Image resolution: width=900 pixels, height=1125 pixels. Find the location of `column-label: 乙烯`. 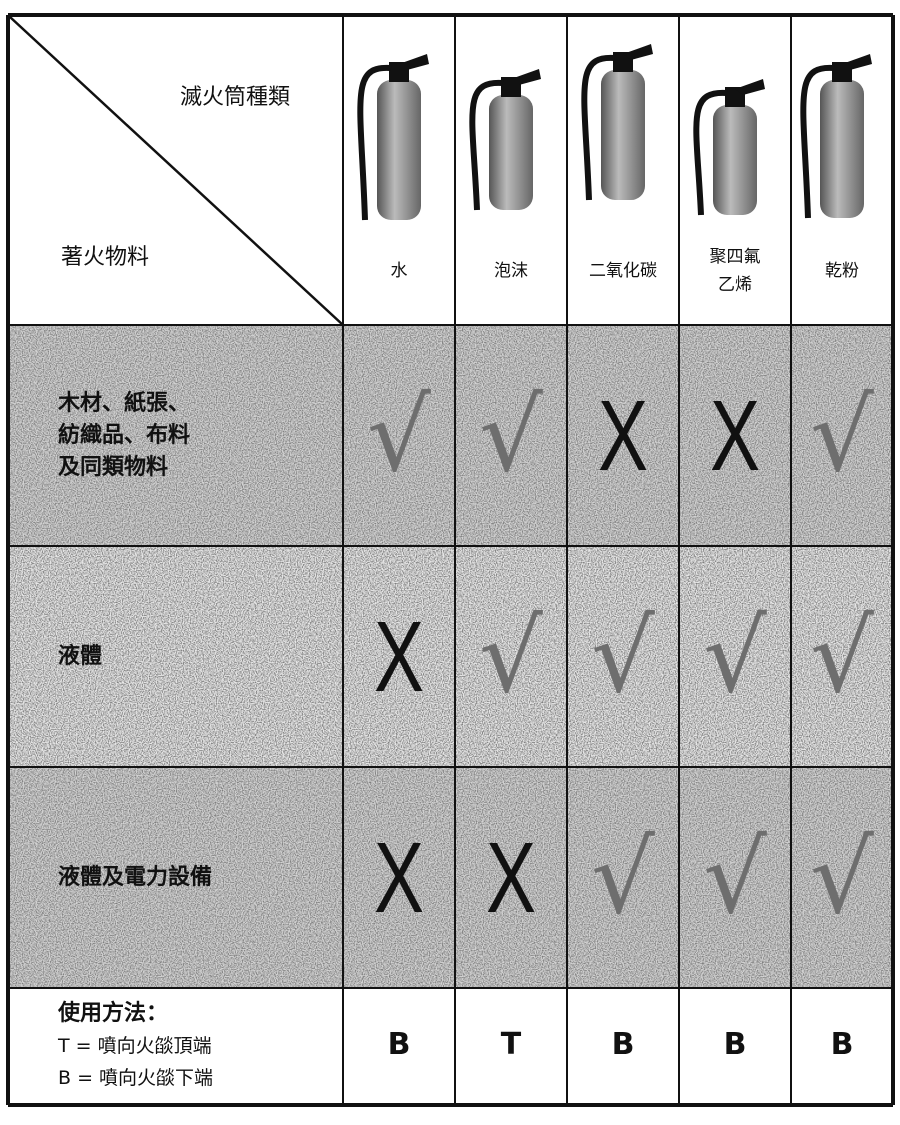

column-label: 乙烯 is located at coordinates (735, 285).